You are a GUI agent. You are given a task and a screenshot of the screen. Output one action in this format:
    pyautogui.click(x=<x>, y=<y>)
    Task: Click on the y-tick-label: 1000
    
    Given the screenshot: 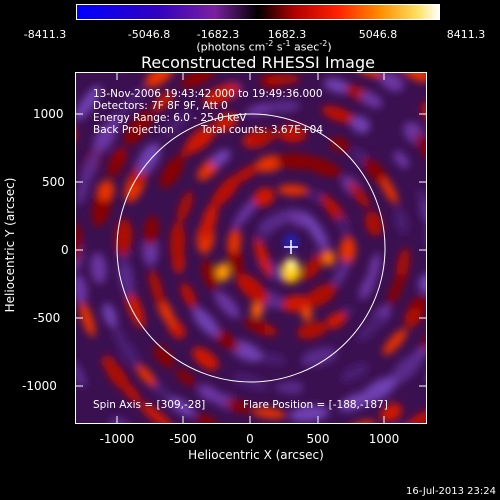 What is the action you would take?
    pyautogui.click(x=48, y=114)
    